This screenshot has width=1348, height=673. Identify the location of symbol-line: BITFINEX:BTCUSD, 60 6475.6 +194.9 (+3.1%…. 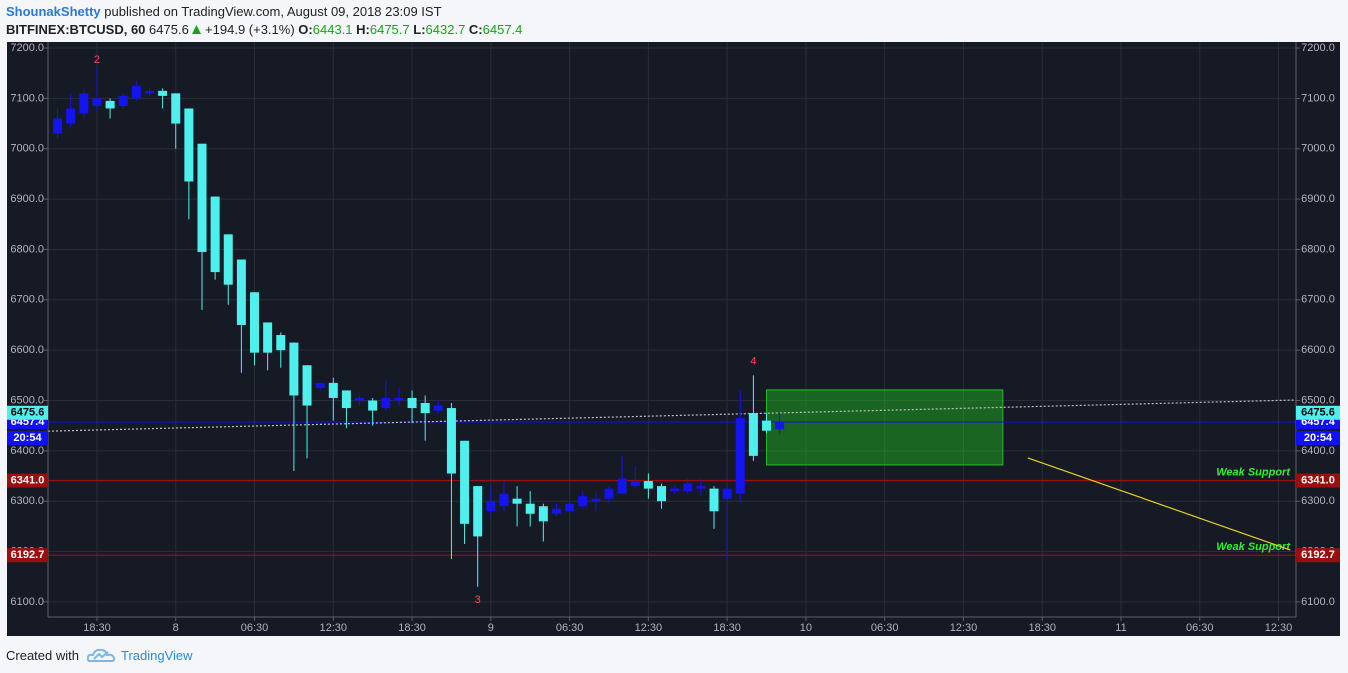
(264, 30).